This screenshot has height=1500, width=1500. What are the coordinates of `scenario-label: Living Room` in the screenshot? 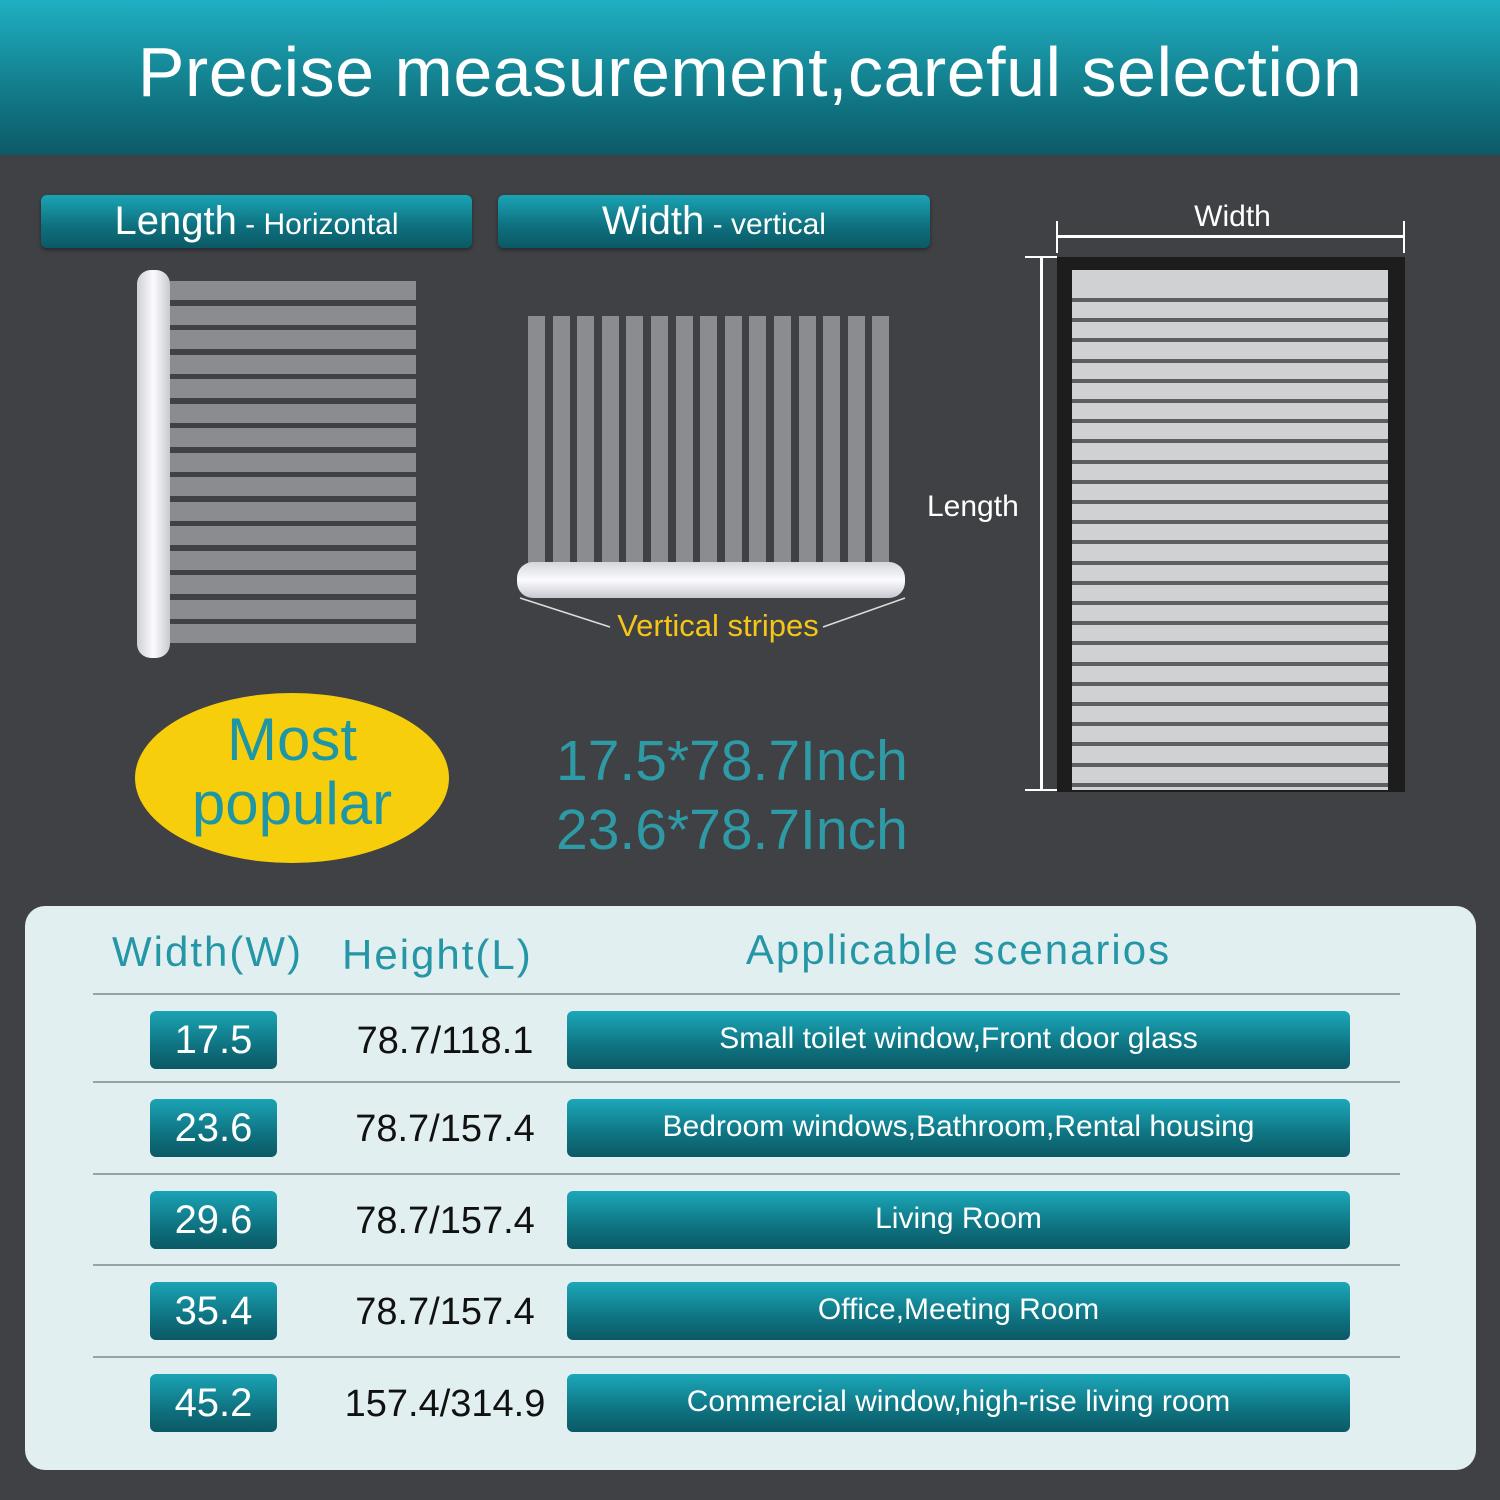 It's located at (958, 1220).